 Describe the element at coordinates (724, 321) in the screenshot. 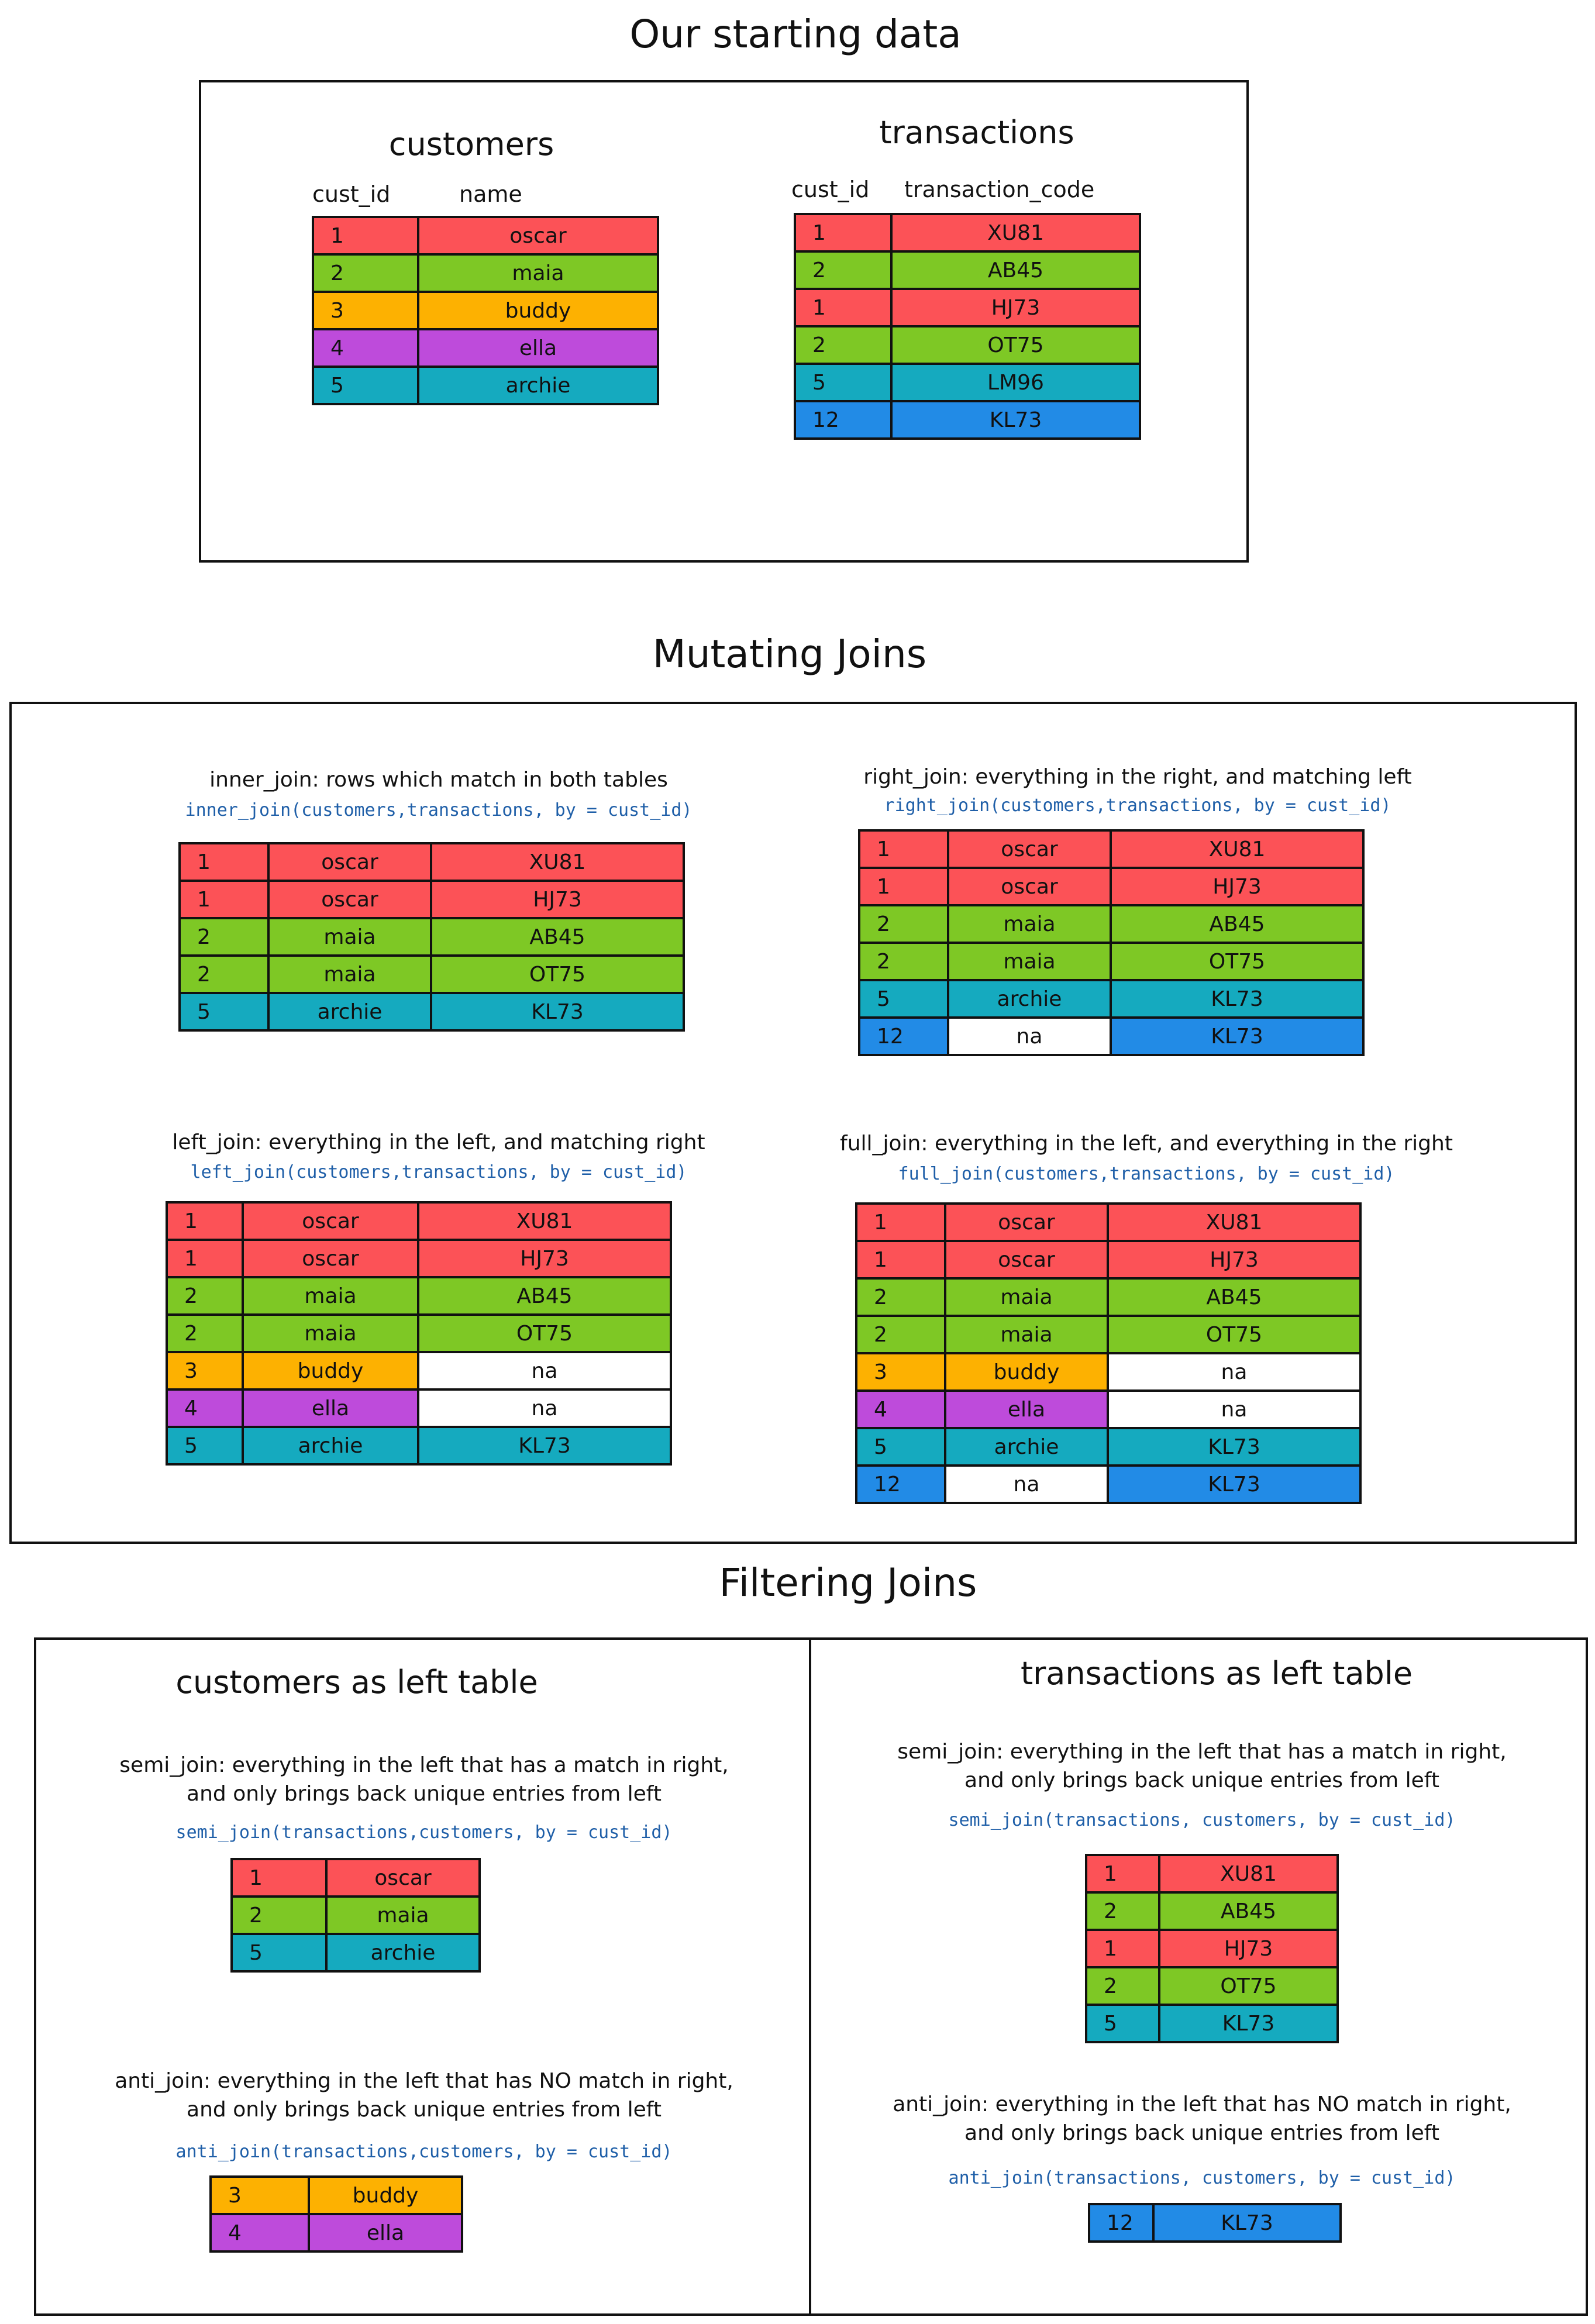

I see `starting-data-box` at that location.